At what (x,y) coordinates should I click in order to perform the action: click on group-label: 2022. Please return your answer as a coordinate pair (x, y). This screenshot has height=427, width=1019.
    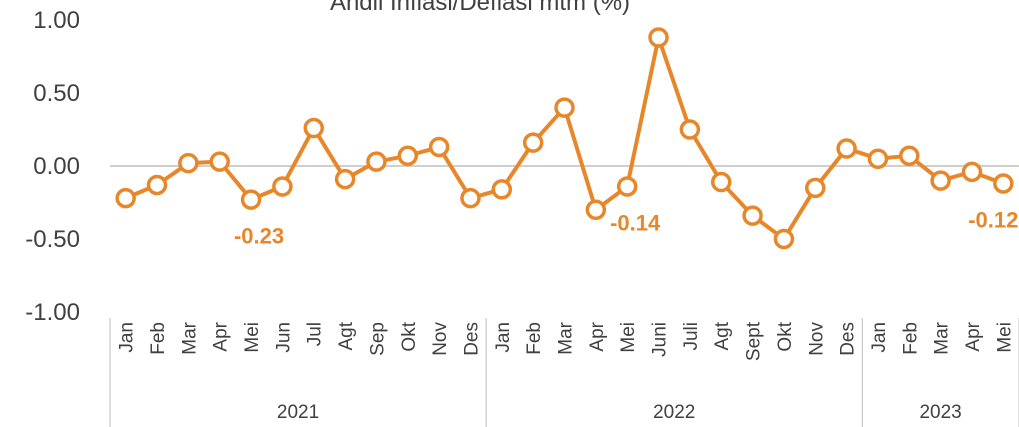
    Looking at the image, I should click on (674, 412).